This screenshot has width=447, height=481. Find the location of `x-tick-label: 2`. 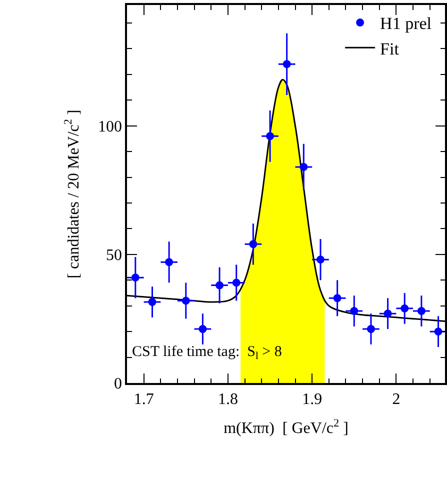

x-tick-label: 2 is located at coordinates (396, 399).